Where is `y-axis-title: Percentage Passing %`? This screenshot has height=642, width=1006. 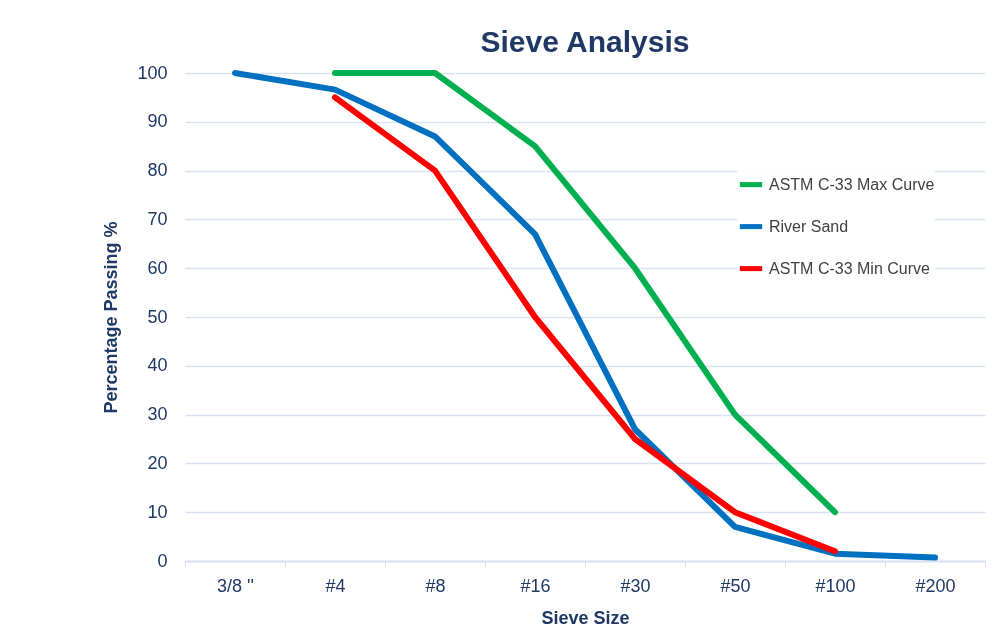 y-axis-title: Percentage Passing % is located at coordinates (111, 317).